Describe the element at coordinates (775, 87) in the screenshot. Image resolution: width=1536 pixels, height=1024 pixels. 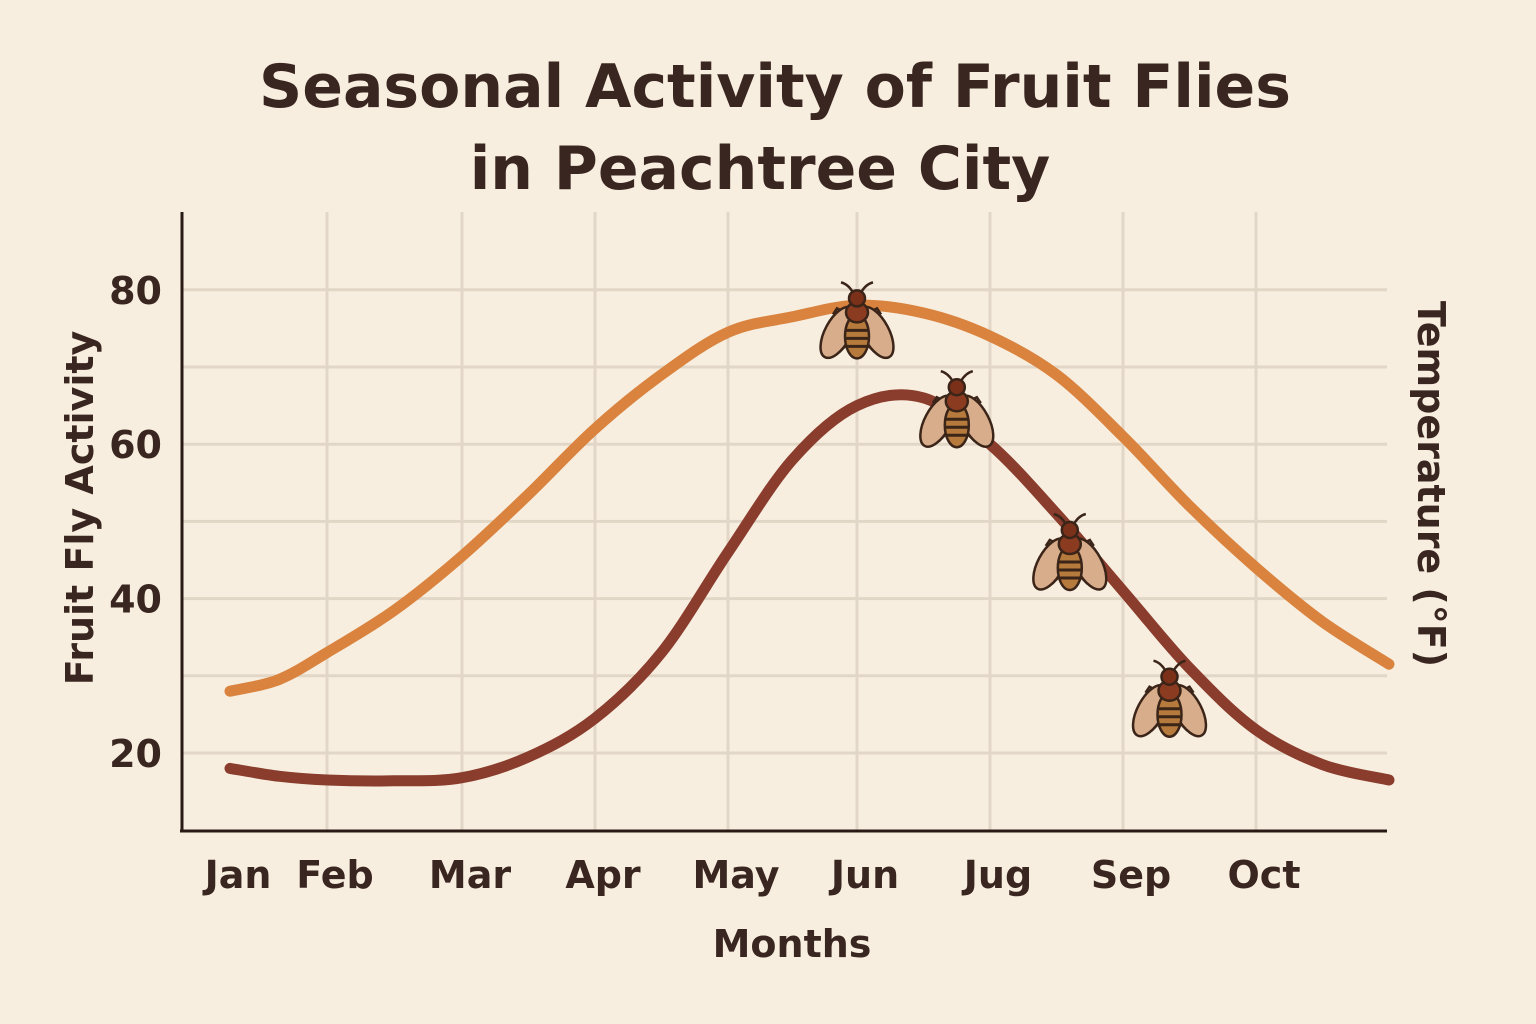
I see `chart-title-line-1: Seasonal Activity of Fruit Flies` at that location.